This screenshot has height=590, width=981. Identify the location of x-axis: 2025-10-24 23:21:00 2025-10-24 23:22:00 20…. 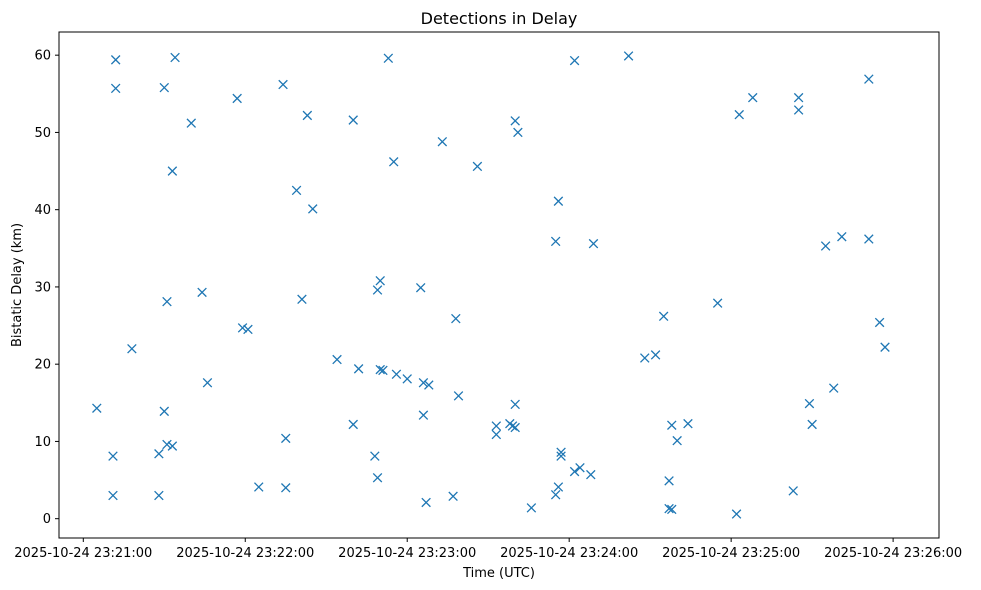
(488, 549).